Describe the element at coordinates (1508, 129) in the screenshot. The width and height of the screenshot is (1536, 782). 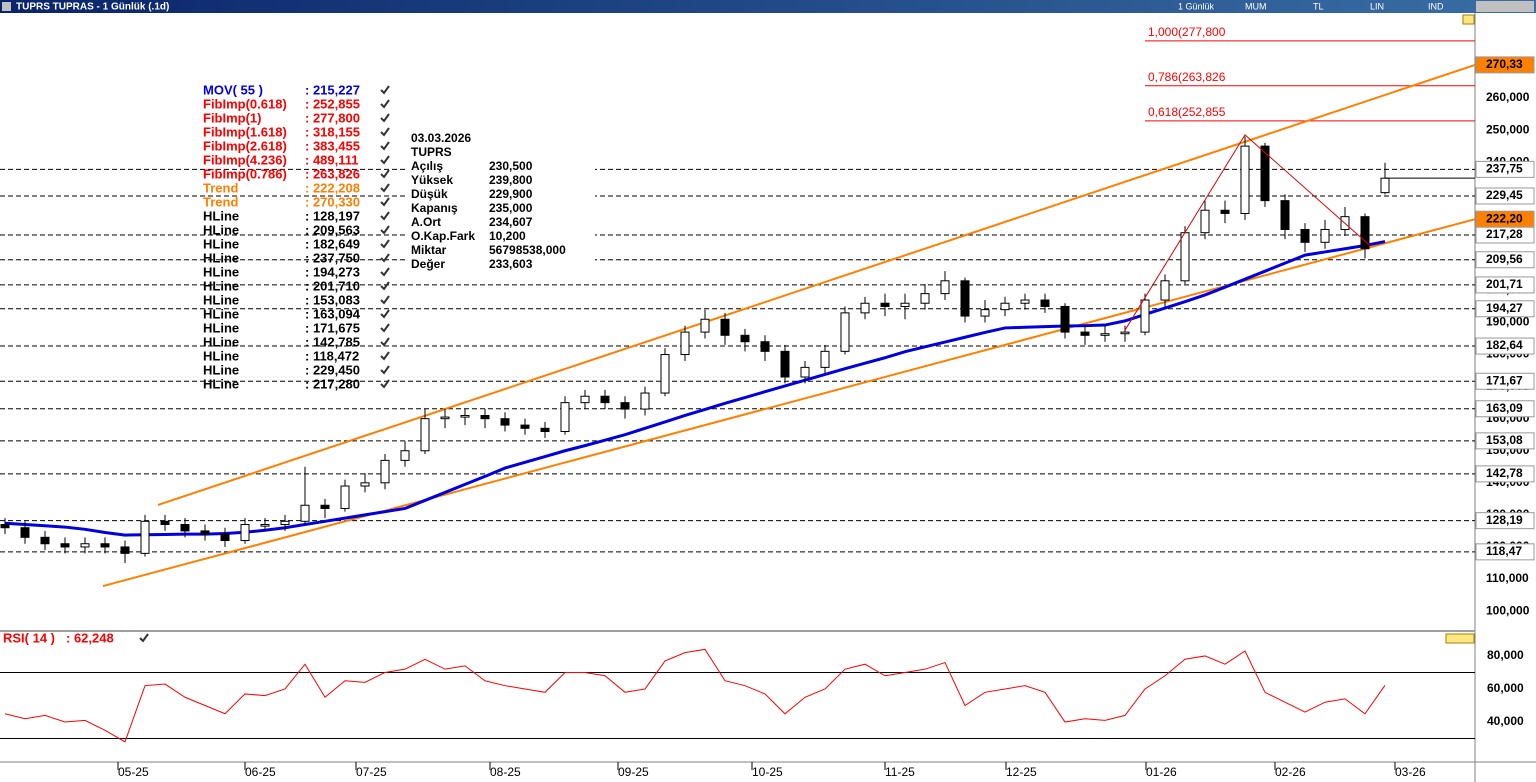
I see `y-tick-label: 250,000` at that location.